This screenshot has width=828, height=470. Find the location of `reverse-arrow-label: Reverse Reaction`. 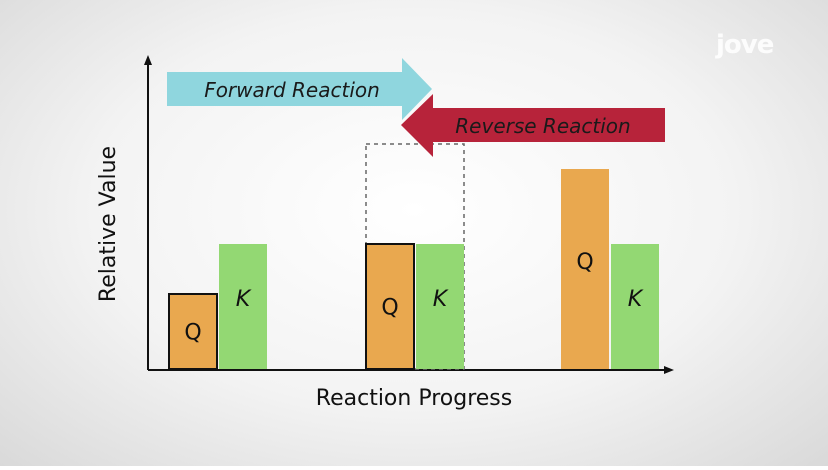

reverse-arrow-label: Reverse Reaction is located at coordinates (542, 126).